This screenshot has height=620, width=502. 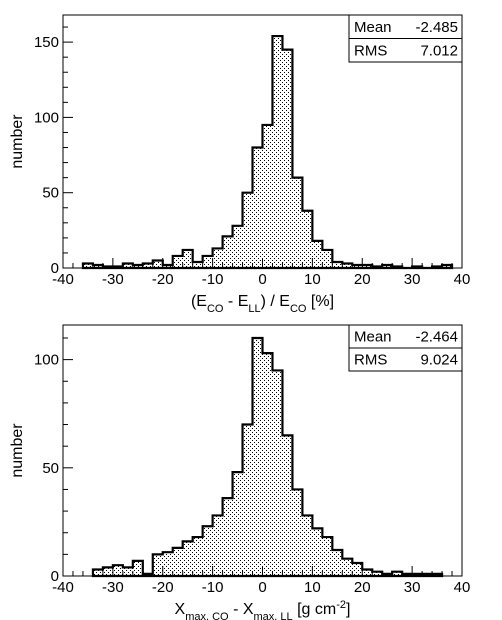 I want to click on x-axis-title: (ECO - ELL) / ECO [%], so click(x=262, y=304).